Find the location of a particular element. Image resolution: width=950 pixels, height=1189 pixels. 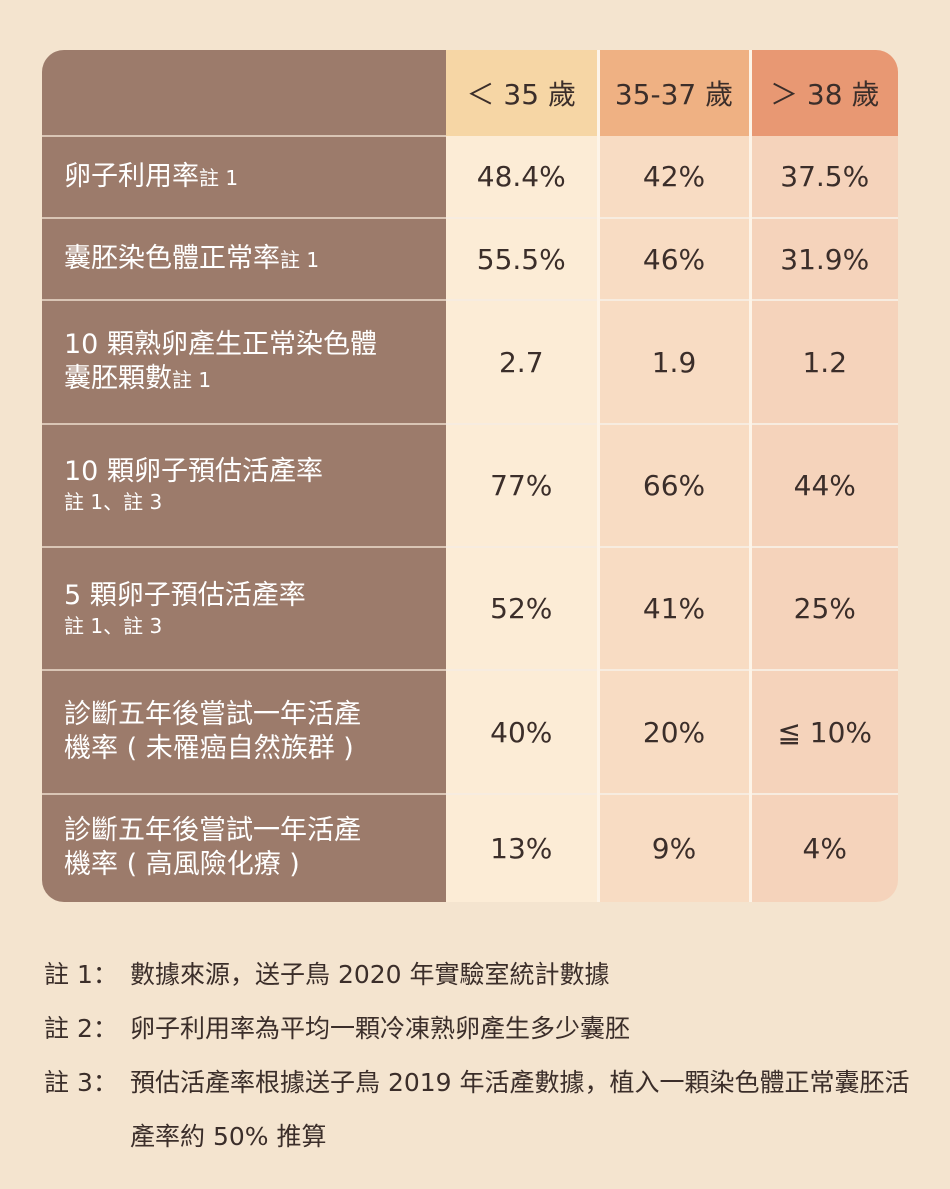

table-row: 囊胚染色體正常率註 1 55.5% 46% 31.9% is located at coordinates (470, 260).